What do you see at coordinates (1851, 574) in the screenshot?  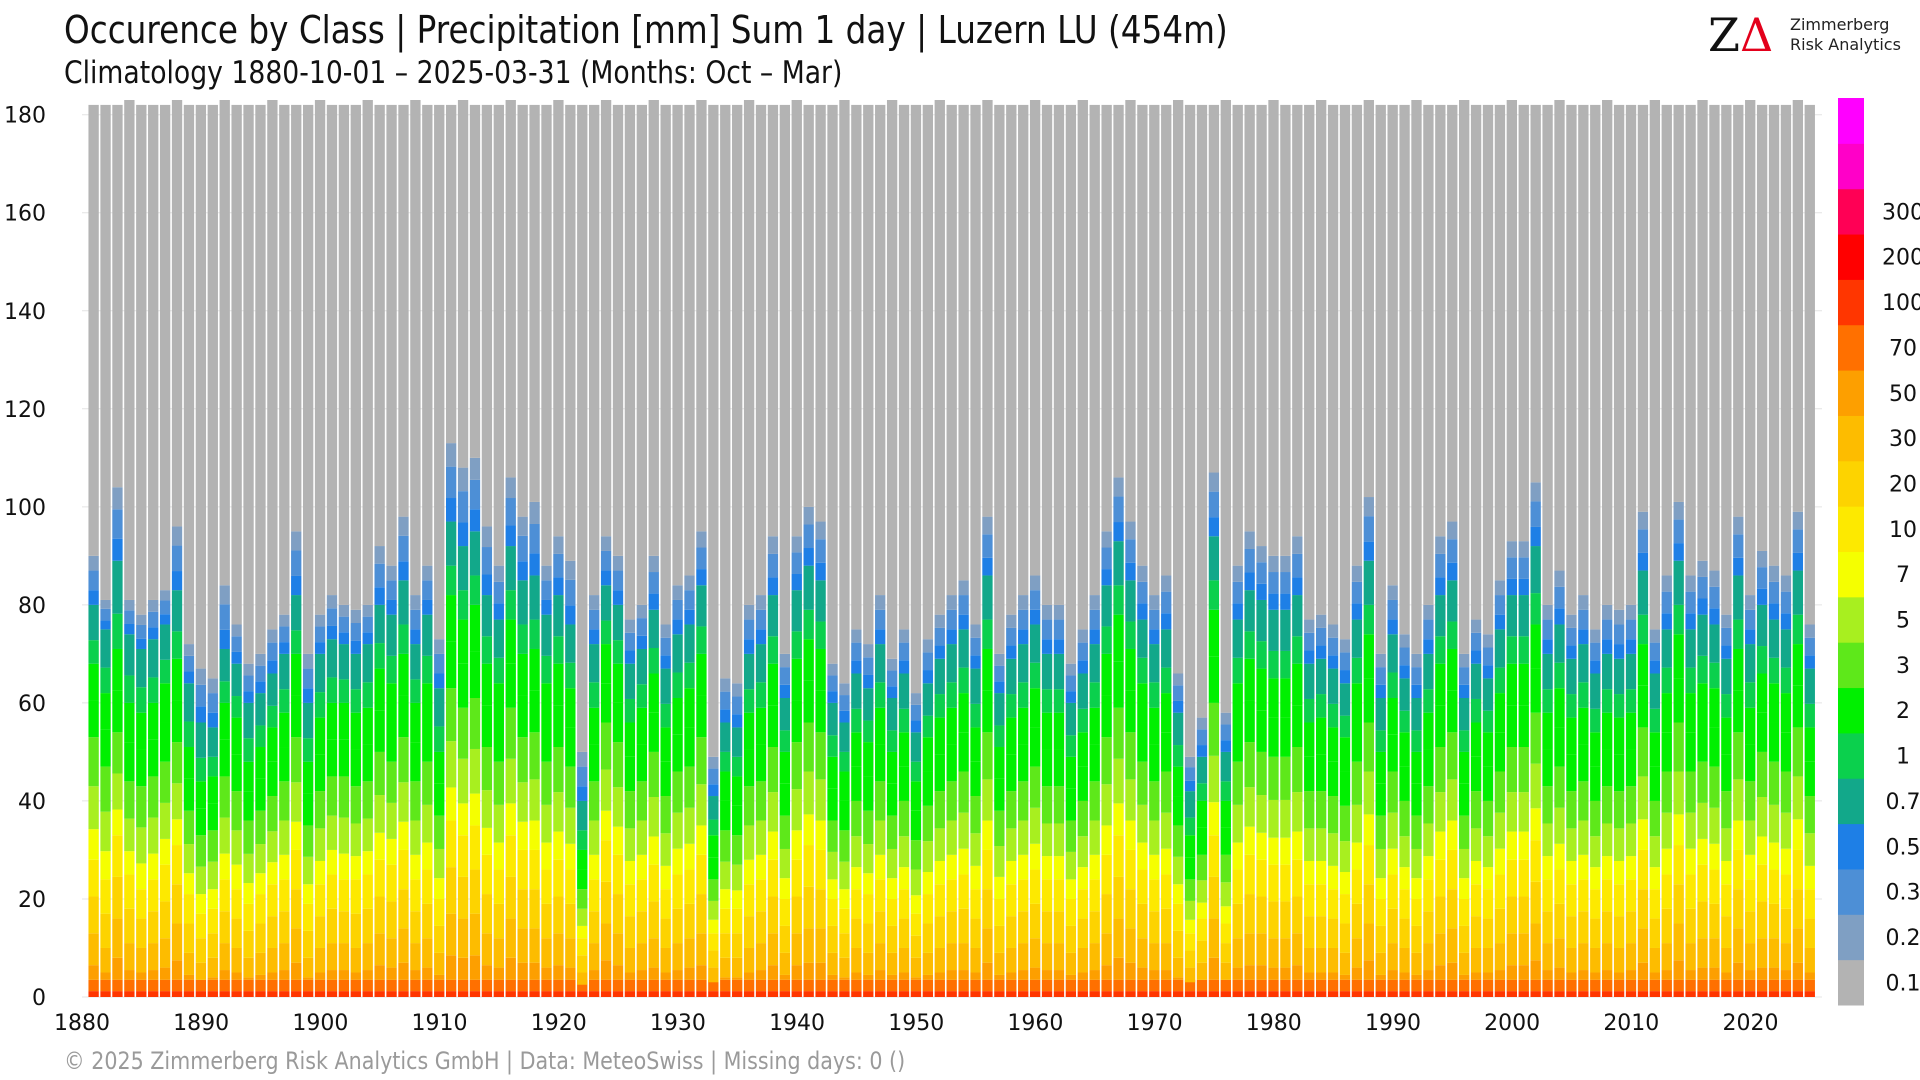 I see `colorbar-swatch` at bounding box center [1851, 574].